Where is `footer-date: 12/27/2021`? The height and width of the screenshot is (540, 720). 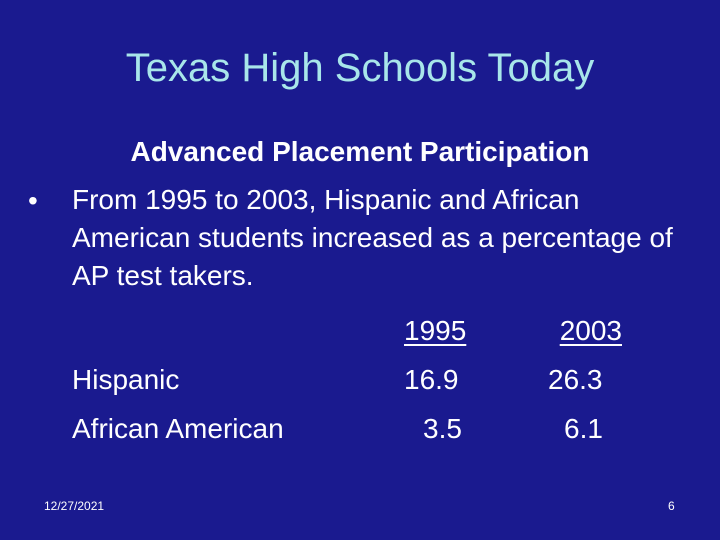 footer-date: 12/27/2021 is located at coordinates (74, 506).